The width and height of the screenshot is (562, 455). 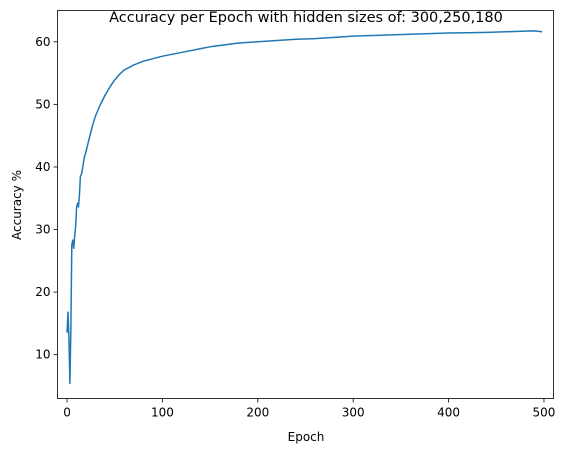 I want to click on y-axis-label: Accuracy %, so click(x=17, y=205).